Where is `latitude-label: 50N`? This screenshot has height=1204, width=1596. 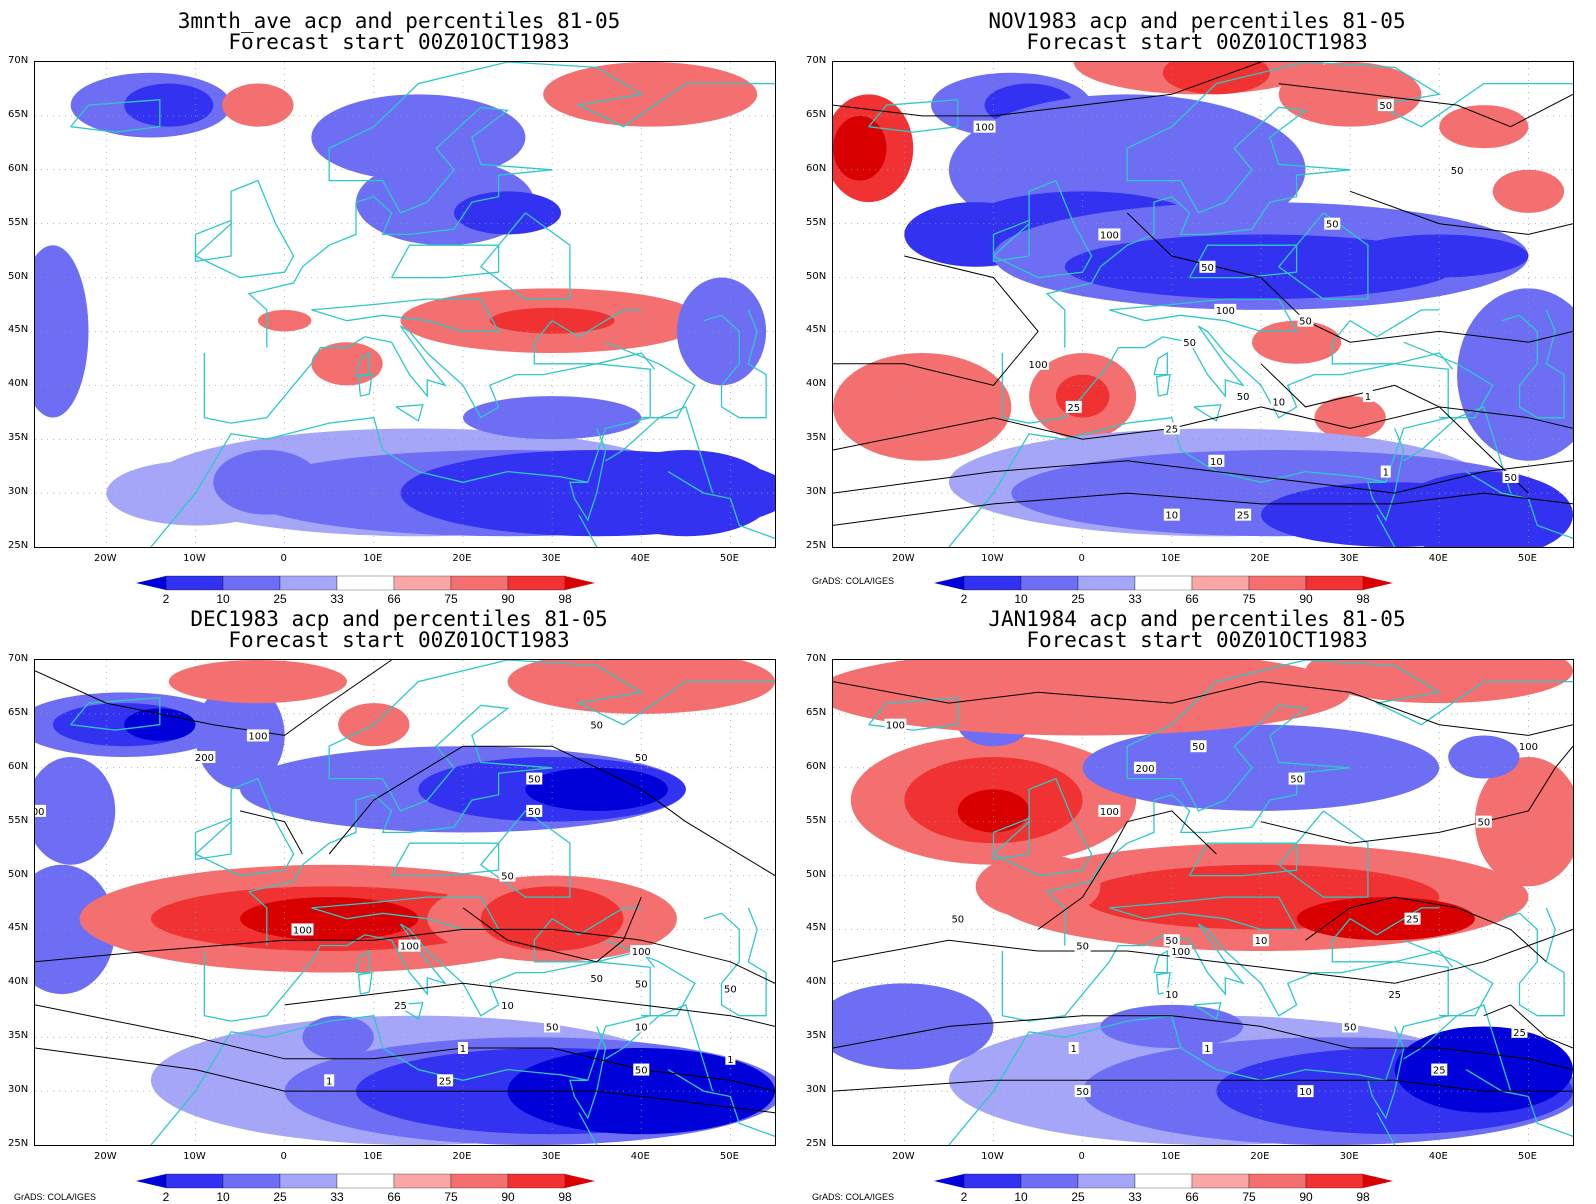 latitude-label: 50N is located at coordinates (18, 276).